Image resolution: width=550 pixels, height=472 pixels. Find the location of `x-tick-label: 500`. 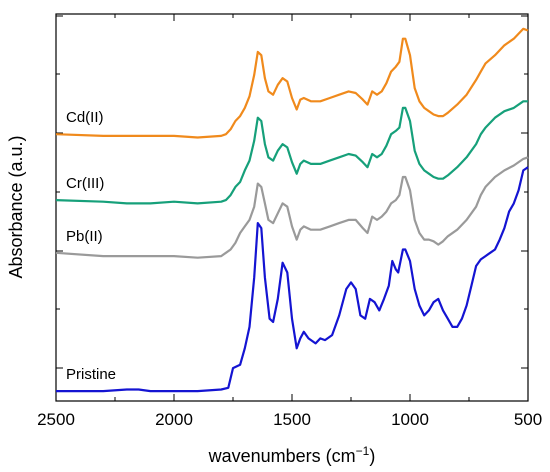

x-tick-label: 500 is located at coordinates (528, 419).